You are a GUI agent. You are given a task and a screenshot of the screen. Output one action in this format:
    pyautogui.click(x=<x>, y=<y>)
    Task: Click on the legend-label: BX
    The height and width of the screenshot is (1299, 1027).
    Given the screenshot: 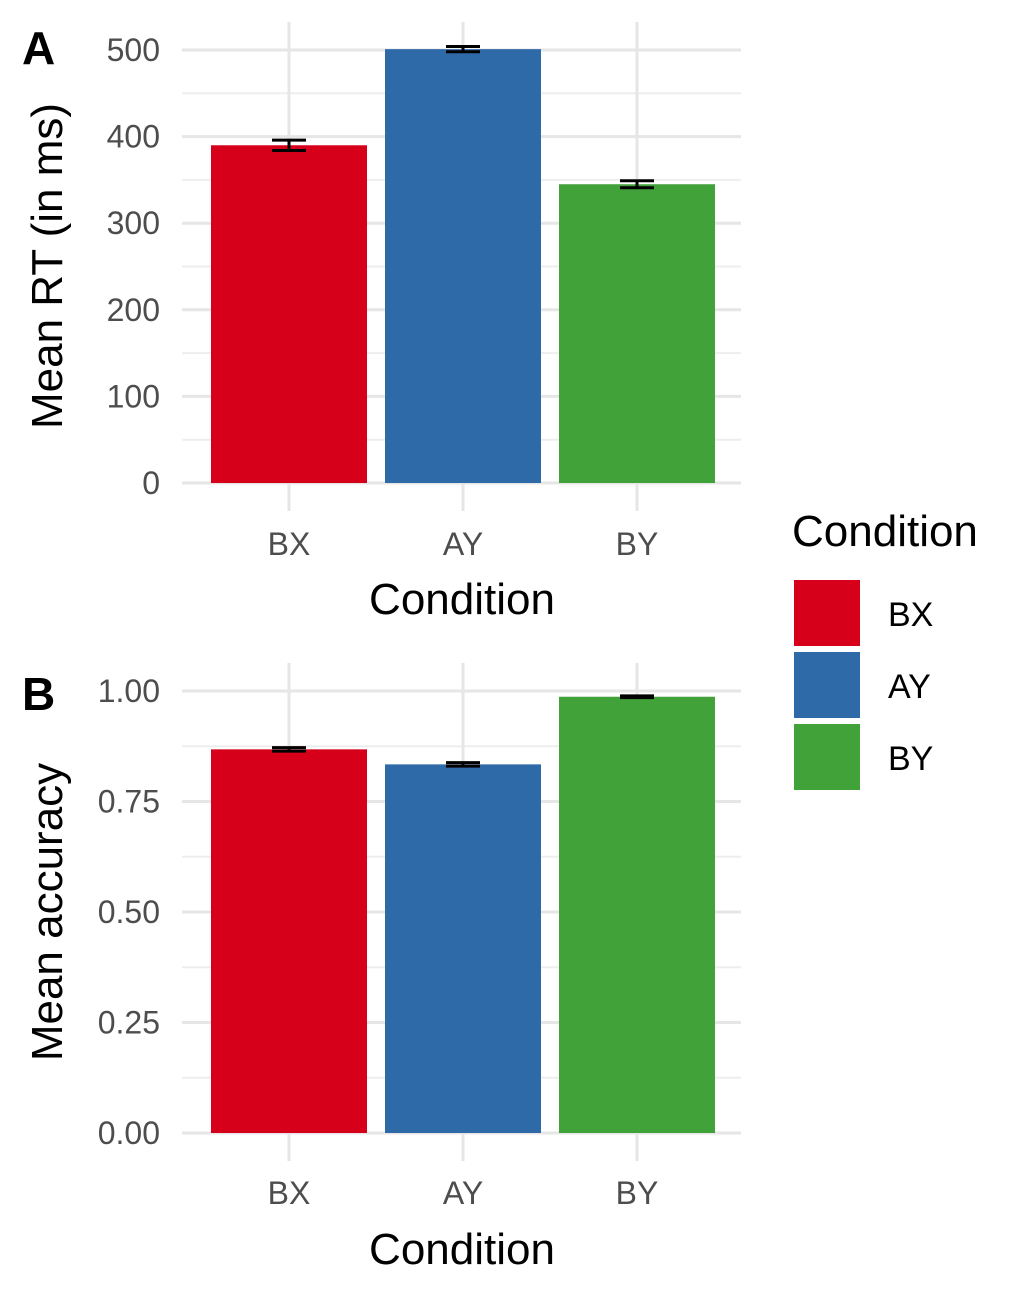 What is the action you would take?
    pyautogui.click(x=910, y=615)
    